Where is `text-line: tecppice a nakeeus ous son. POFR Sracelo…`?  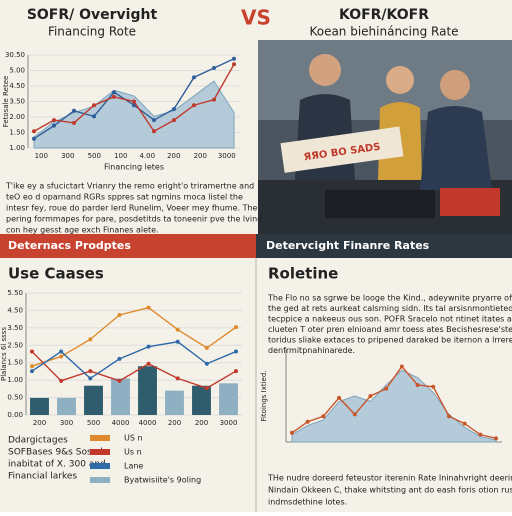 text-line: tecppice a nakeeus ous son. POFR Sracelo… is located at coordinates (390, 319).